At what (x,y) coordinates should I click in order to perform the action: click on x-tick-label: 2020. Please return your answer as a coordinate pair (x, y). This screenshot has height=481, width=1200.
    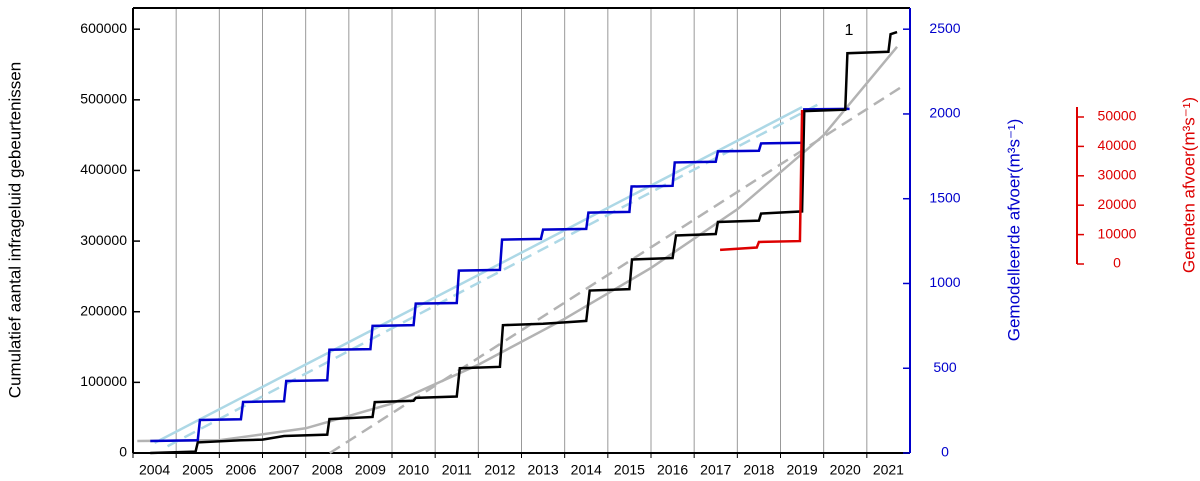
    Looking at the image, I should click on (845, 470).